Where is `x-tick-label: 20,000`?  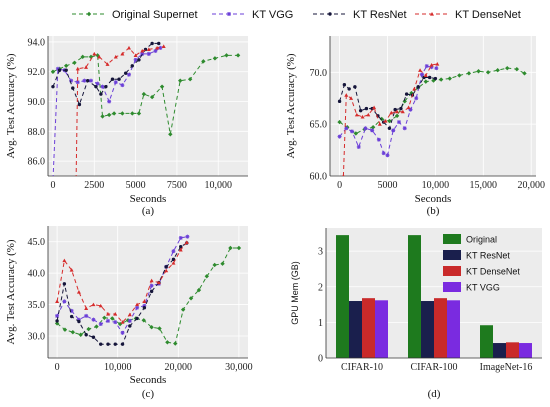
x-tick-label: 20,000 is located at coordinates (531, 185).